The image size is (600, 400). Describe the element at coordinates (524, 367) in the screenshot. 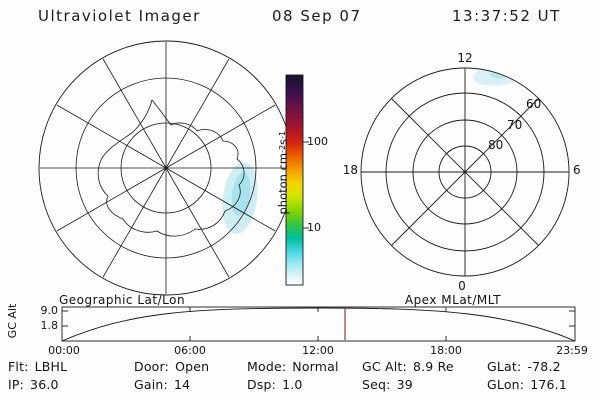

I see `status-glat: GLat: -78.2` at that location.